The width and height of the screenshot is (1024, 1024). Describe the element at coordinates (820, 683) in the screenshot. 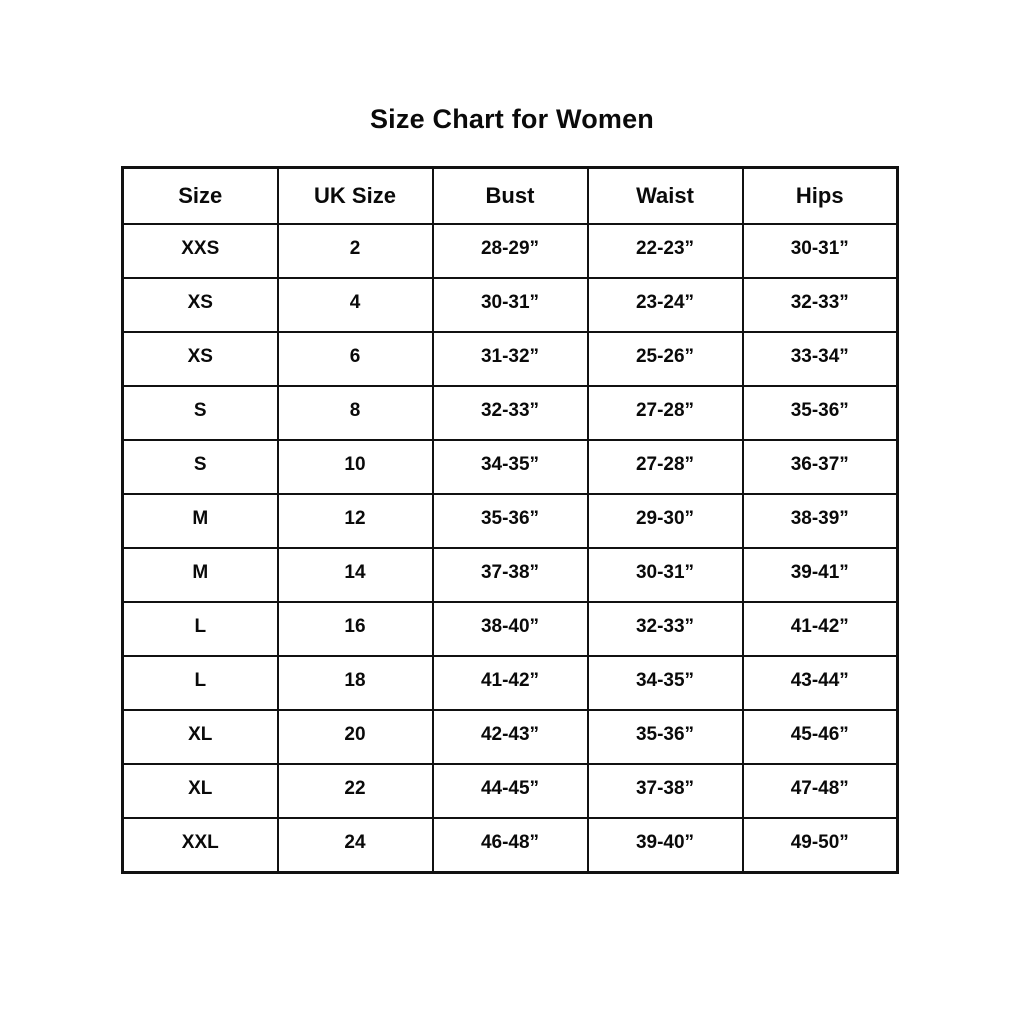

I see `table-cell: 43-44”` at that location.